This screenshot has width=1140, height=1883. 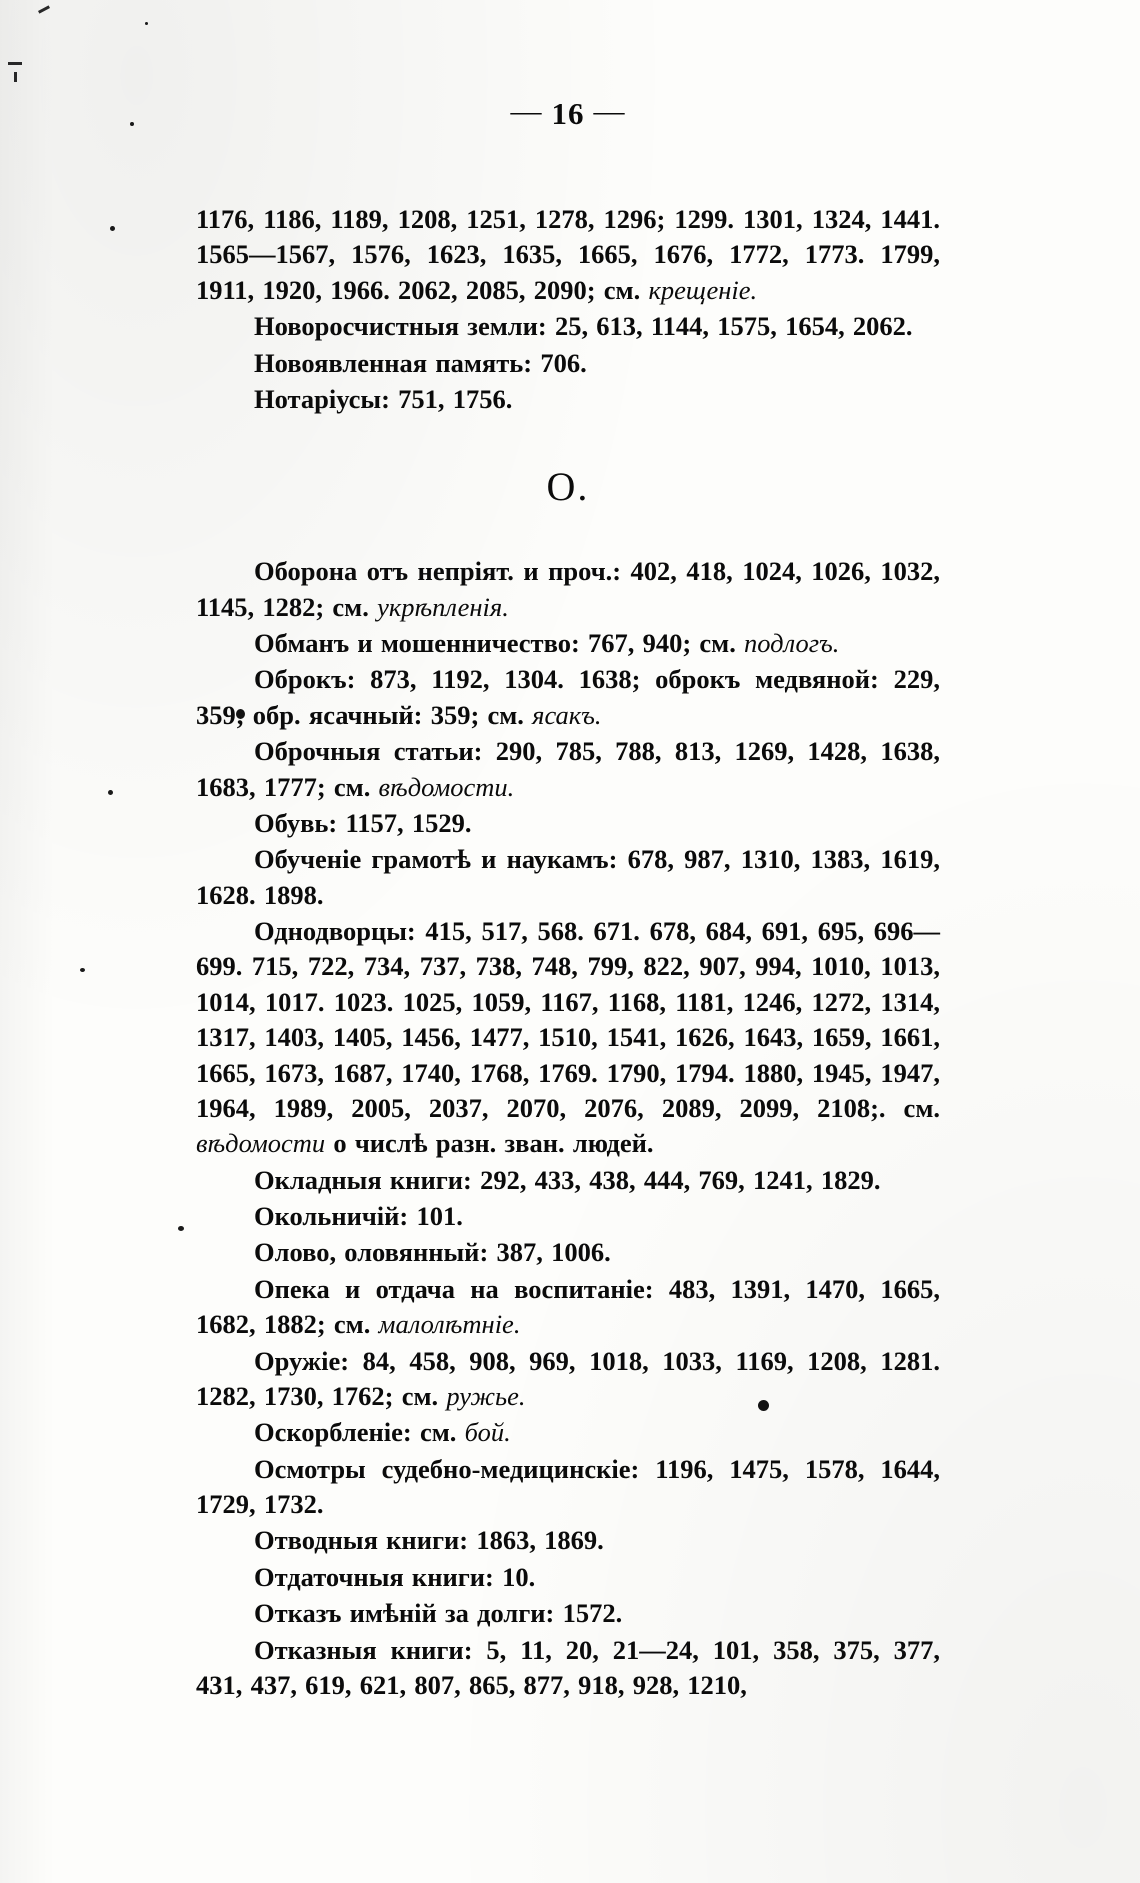 What do you see at coordinates (363, 1649) in the screenshot?
I see `index-entry-term: Отказныя книги:` at bounding box center [363, 1649].